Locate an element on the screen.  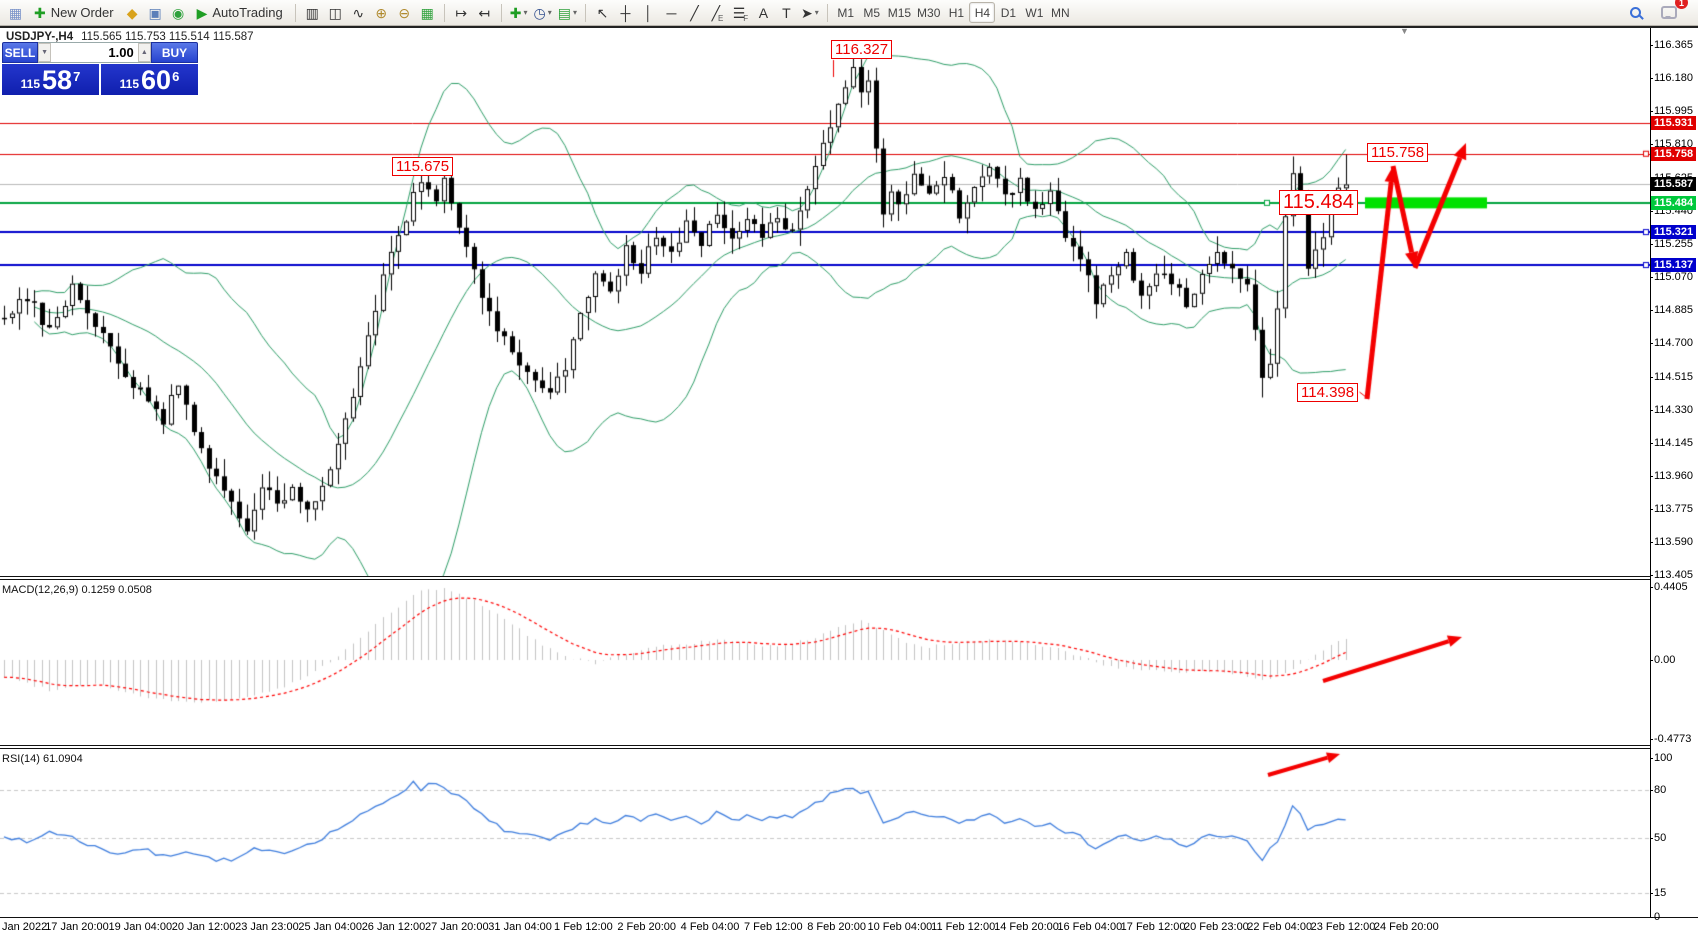
timeframe-m30: M30 is located at coordinates (929, 12).